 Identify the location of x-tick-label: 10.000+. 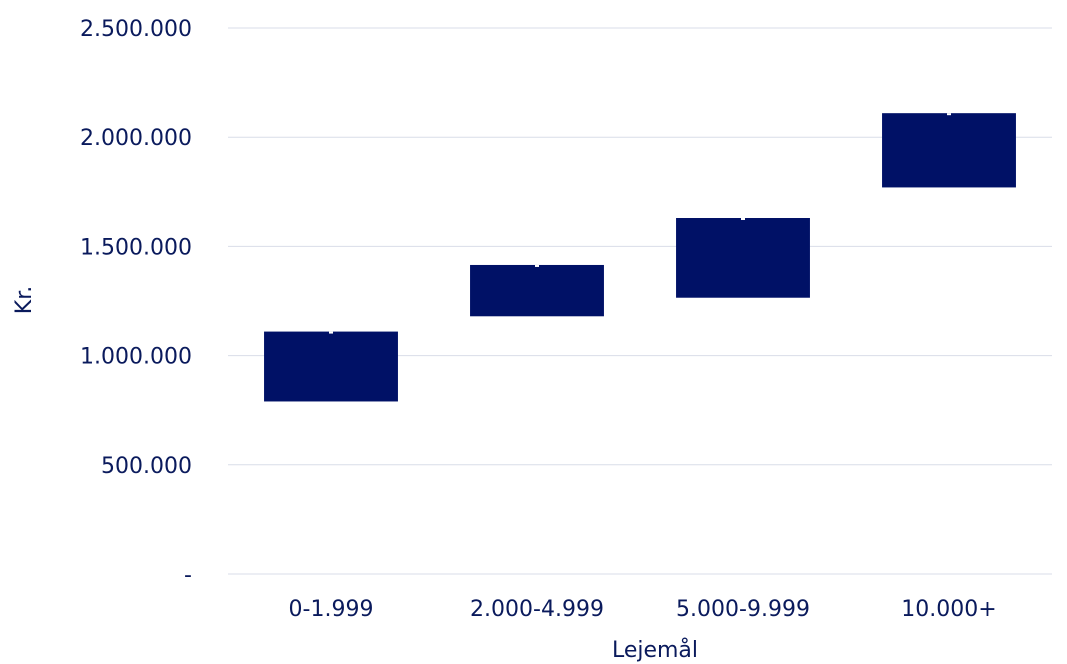
(948, 609).